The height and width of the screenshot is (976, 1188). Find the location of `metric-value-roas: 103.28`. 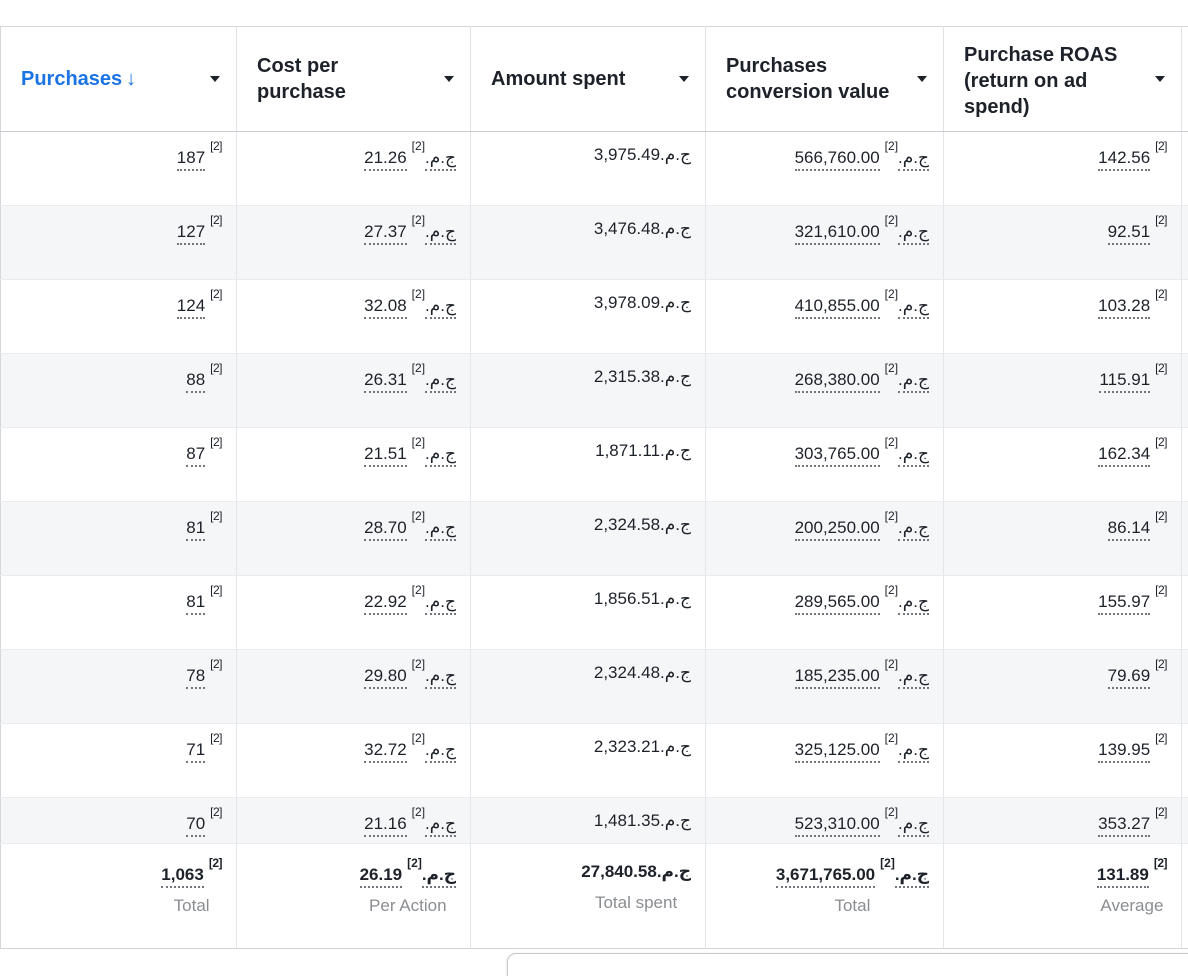

metric-value-roas: 103.28 is located at coordinates (1124, 307).